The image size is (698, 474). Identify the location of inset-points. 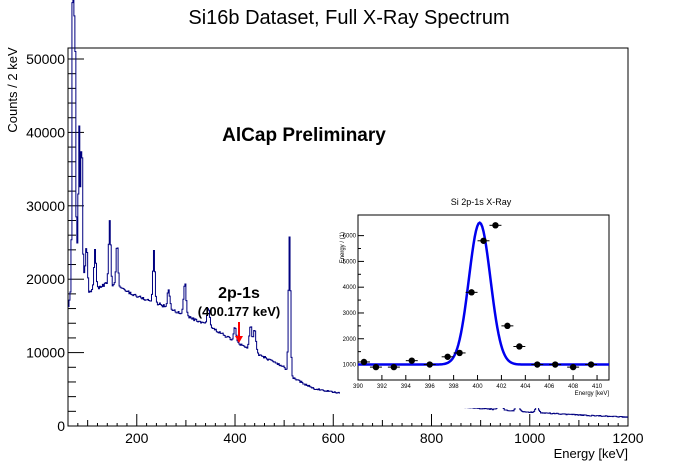
(483, 296).